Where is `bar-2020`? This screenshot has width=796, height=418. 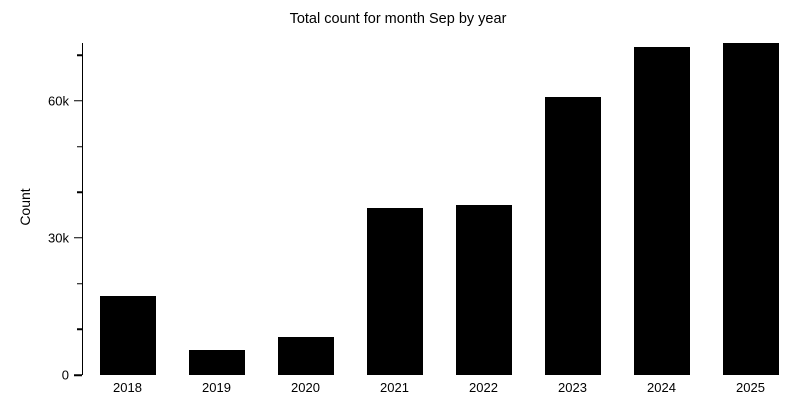 bar-2020 is located at coordinates (305, 356).